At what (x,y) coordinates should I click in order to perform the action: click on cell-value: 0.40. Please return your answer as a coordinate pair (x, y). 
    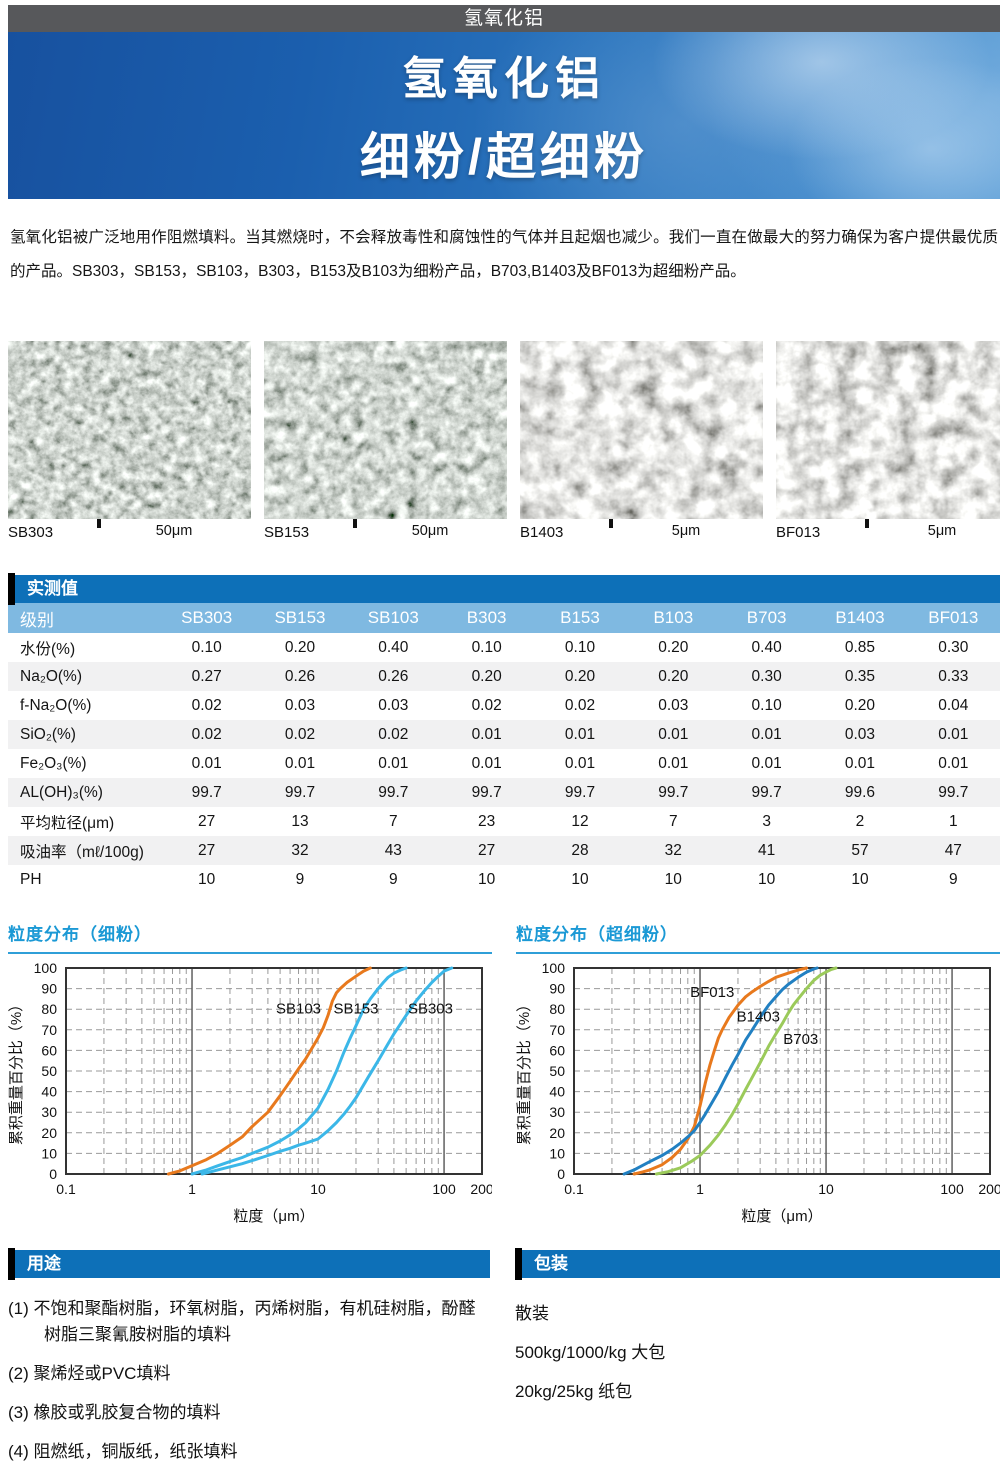
    Looking at the image, I should click on (393, 647).